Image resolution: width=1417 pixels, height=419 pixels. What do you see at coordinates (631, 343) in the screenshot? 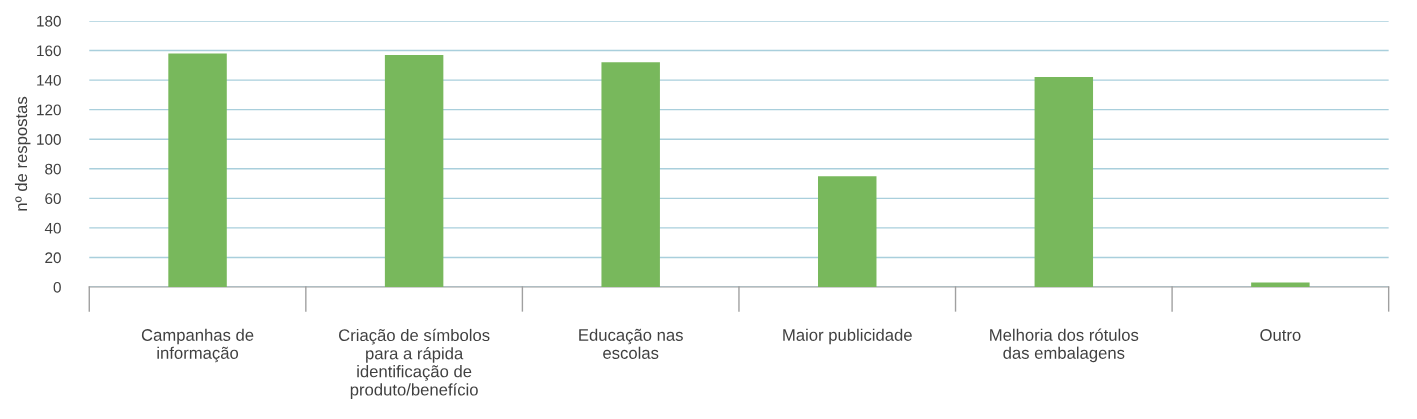
I see `x-tick-label: Educação nas escolas` at bounding box center [631, 343].